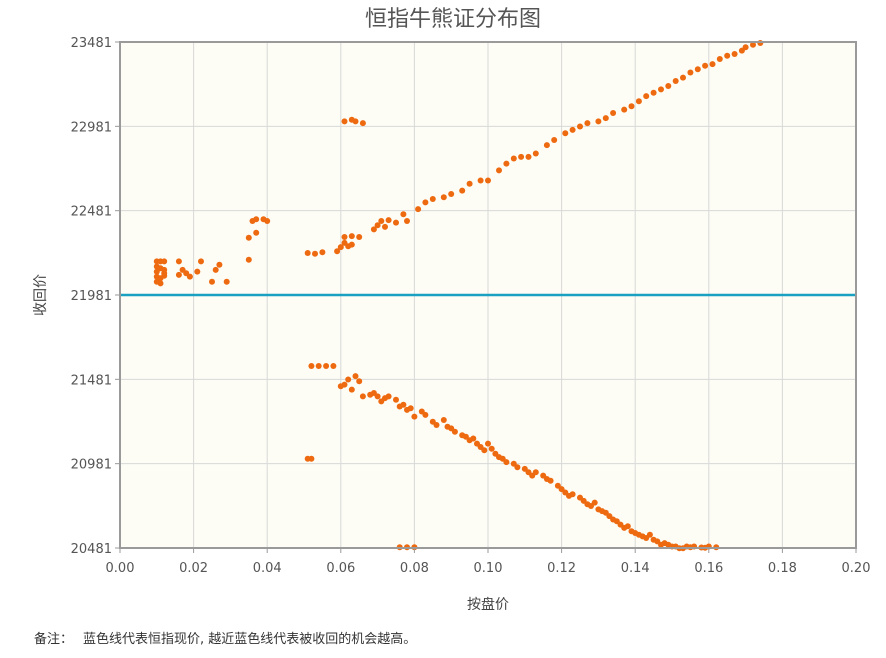 Image resolution: width=886 pixels, height=658 pixels. I want to click on y-tick-label: 20981, so click(91, 465).